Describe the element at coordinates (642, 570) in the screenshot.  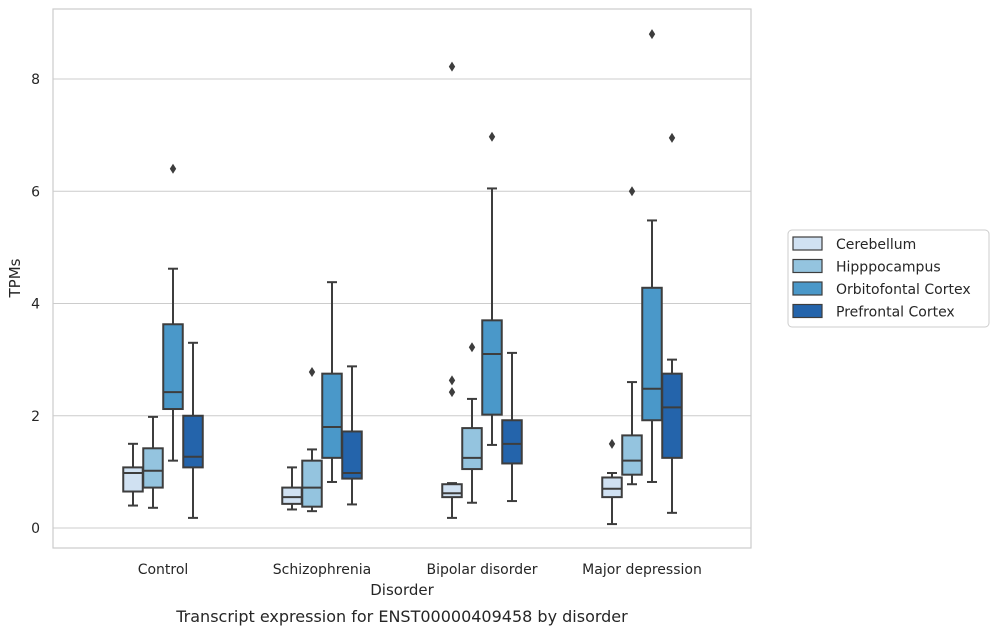
I see `x-tick-label: Major depression` at that location.